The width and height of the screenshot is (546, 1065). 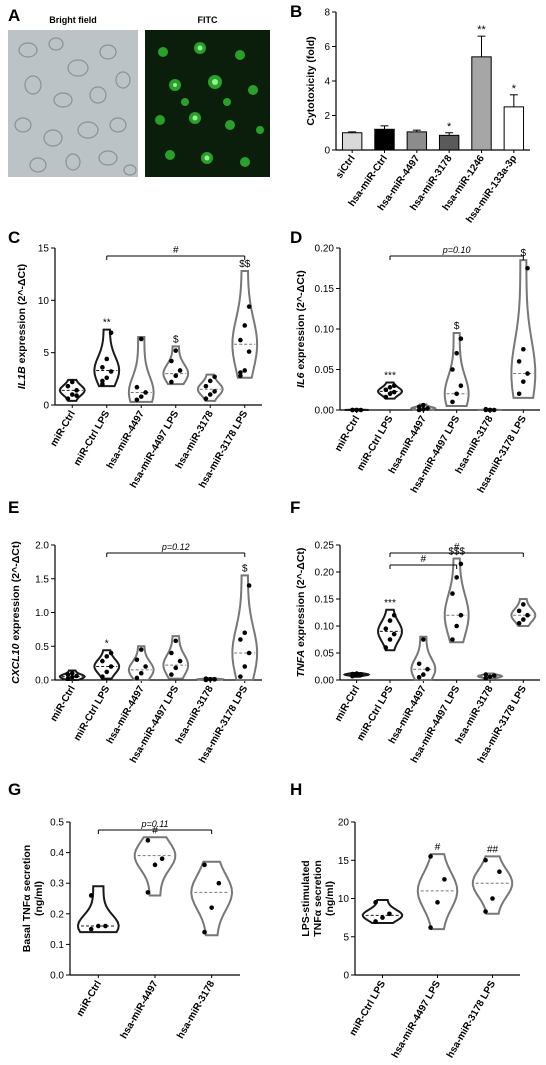 What do you see at coordinates (107, 323) in the screenshot?
I see `significance-label: **` at bounding box center [107, 323].